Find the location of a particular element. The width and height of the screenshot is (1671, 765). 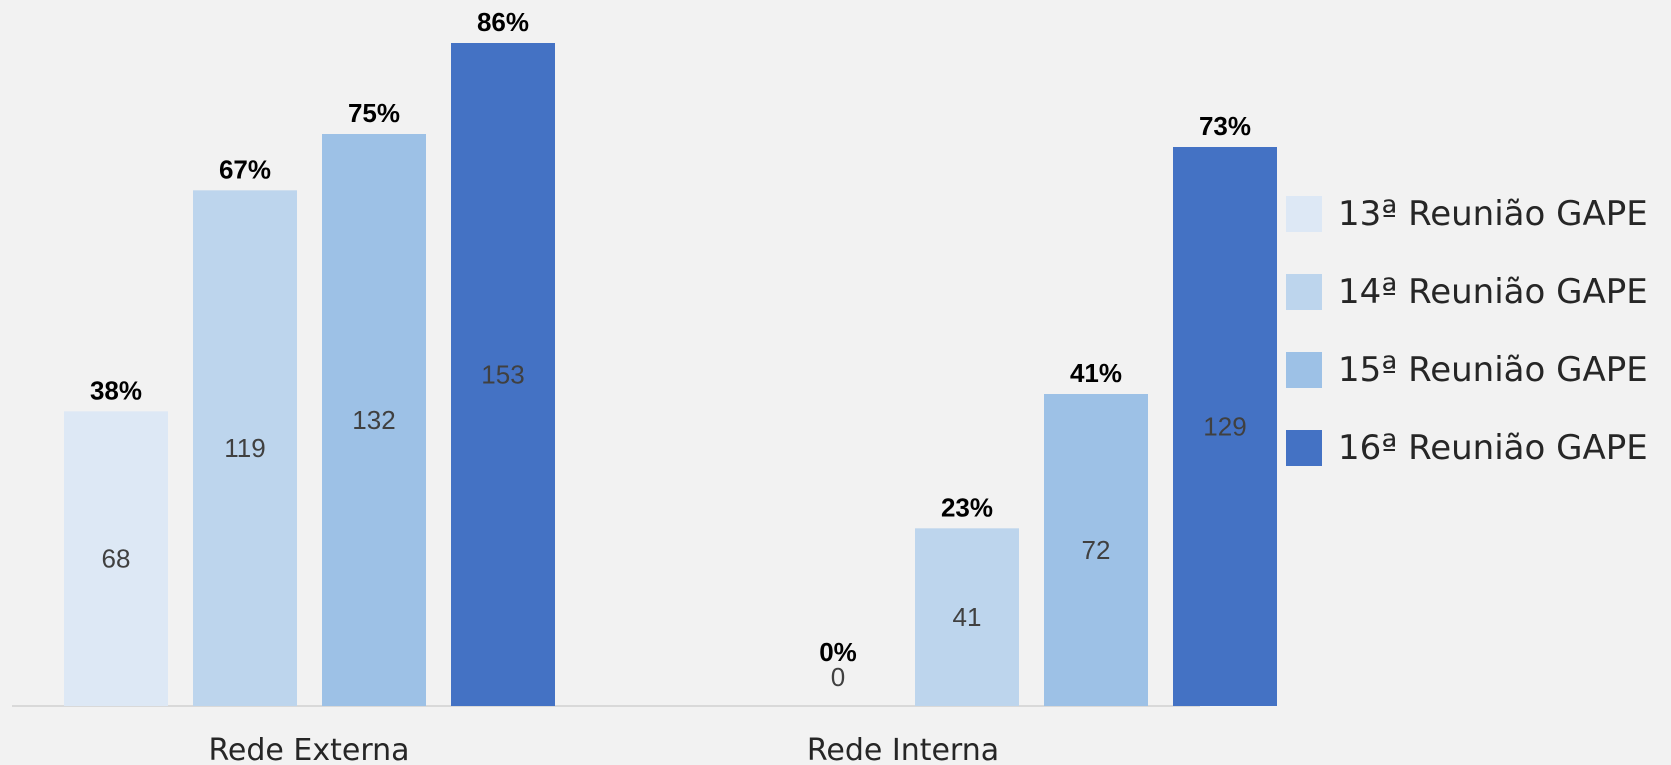

legend-item: 16ª Reunião GAPE is located at coordinates (1467, 448).